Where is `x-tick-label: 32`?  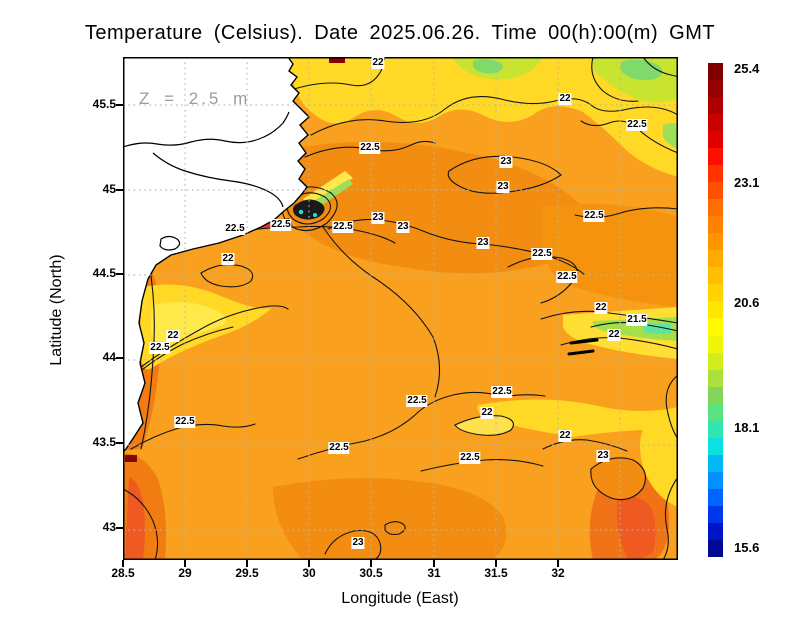
x-tick-label: 32 is located at coordinates (558, 573).